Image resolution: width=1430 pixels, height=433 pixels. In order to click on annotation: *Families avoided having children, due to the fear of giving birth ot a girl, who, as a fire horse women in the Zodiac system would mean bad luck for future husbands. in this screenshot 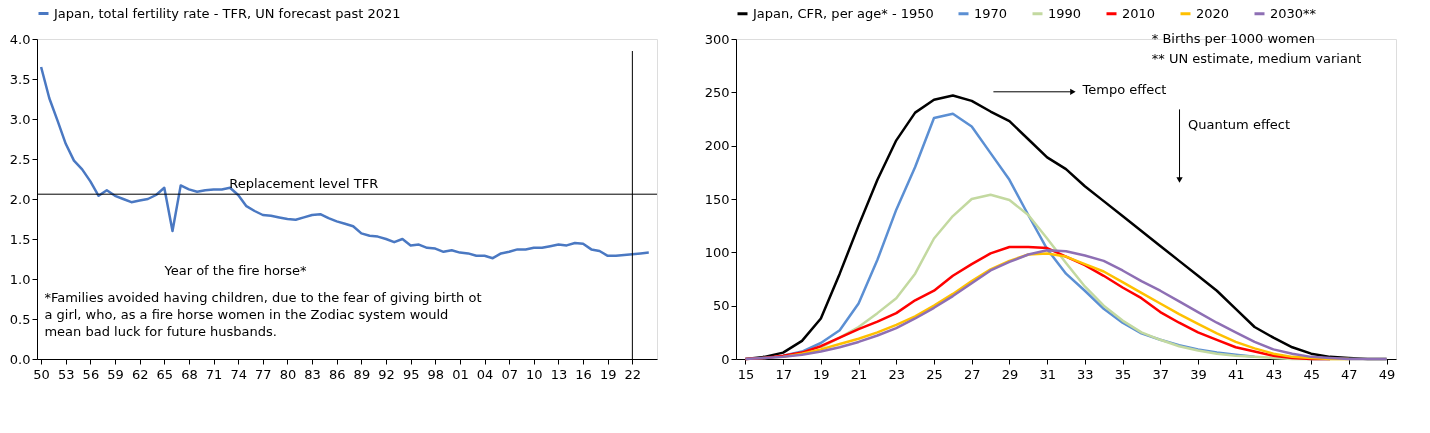, I will do `click(263, 314)`.